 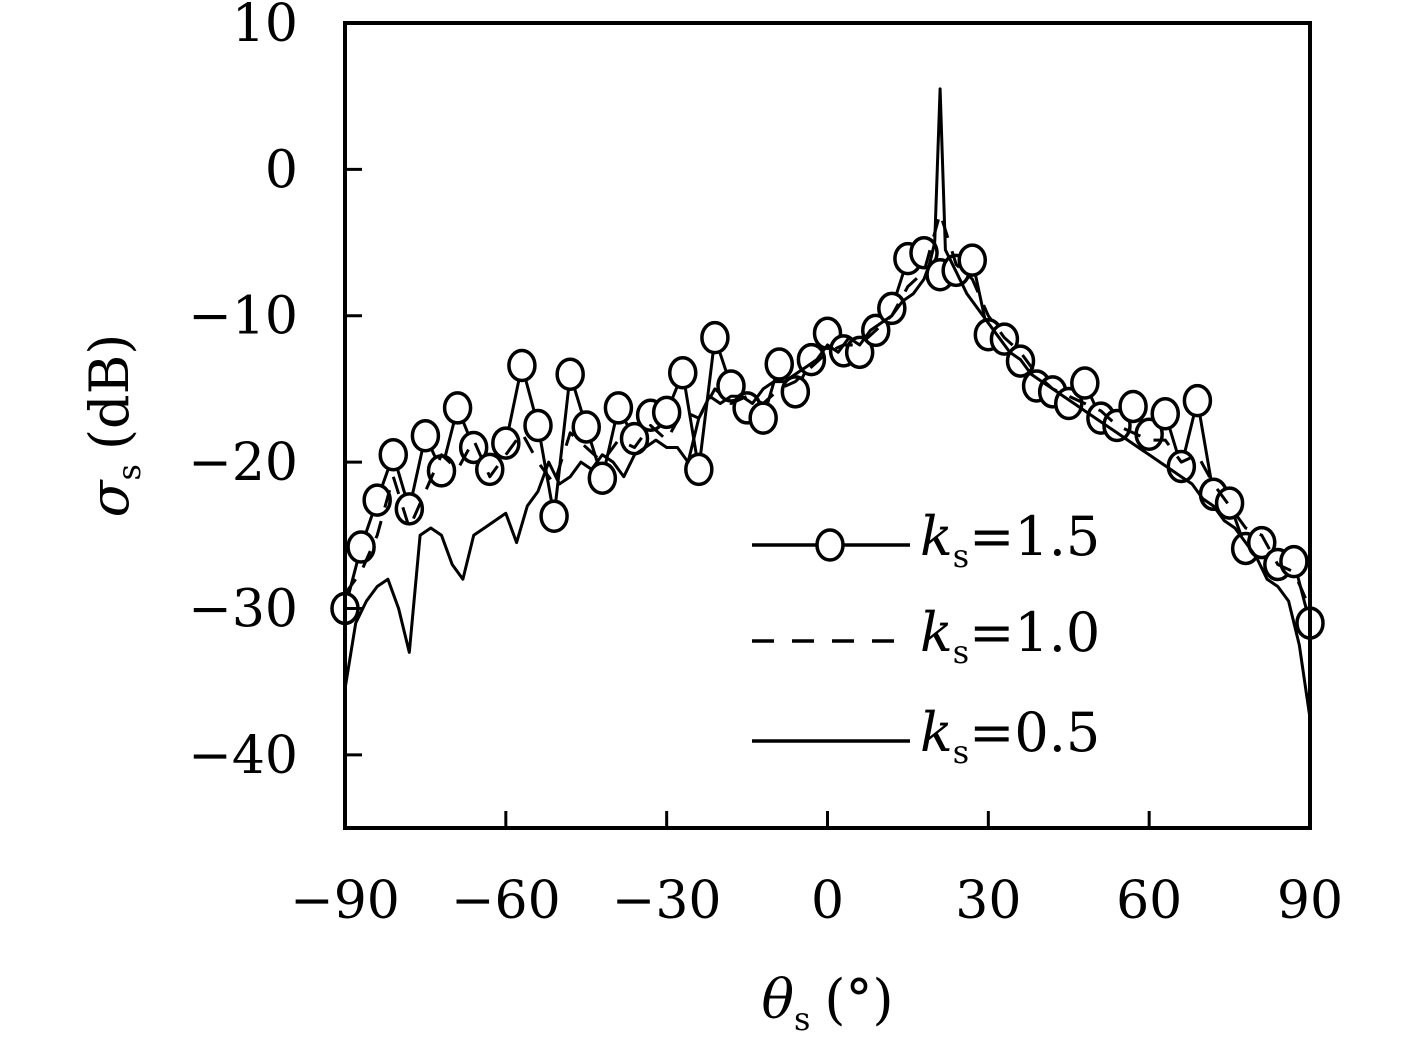 What do you see at coordinates (858, 999) in the screenshot?
I see `x-axis-unit: (°)` at bounding box center [858, 999].